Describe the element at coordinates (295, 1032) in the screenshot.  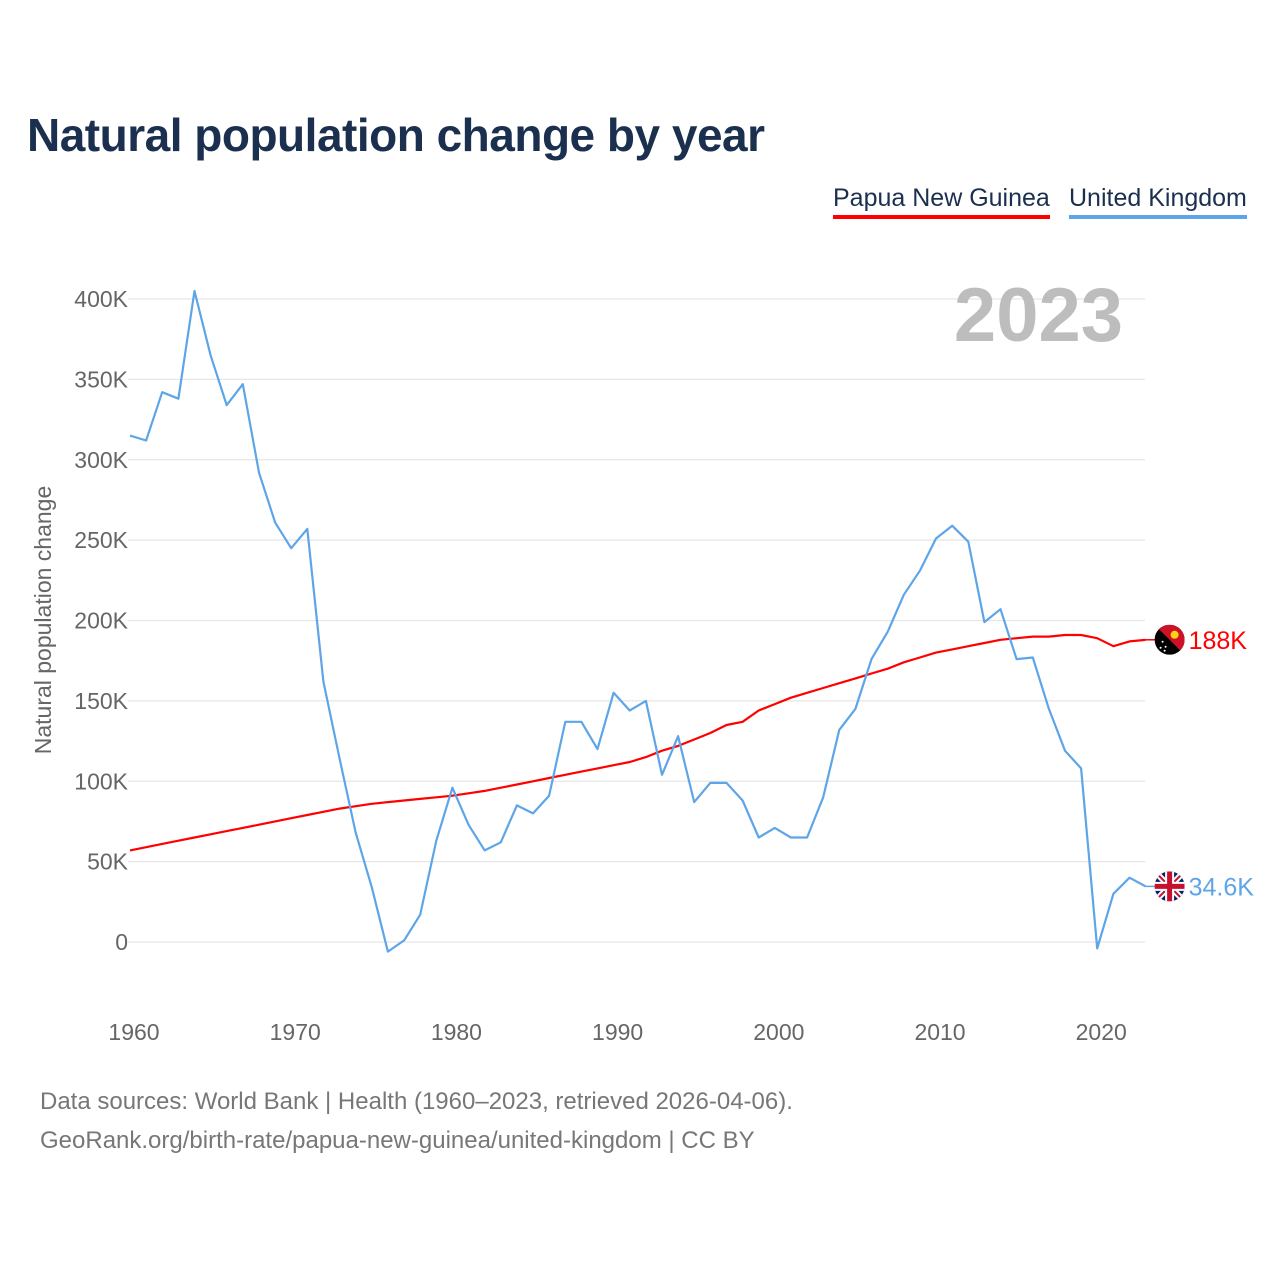
I see `x-tick-label: 1970` at that location.